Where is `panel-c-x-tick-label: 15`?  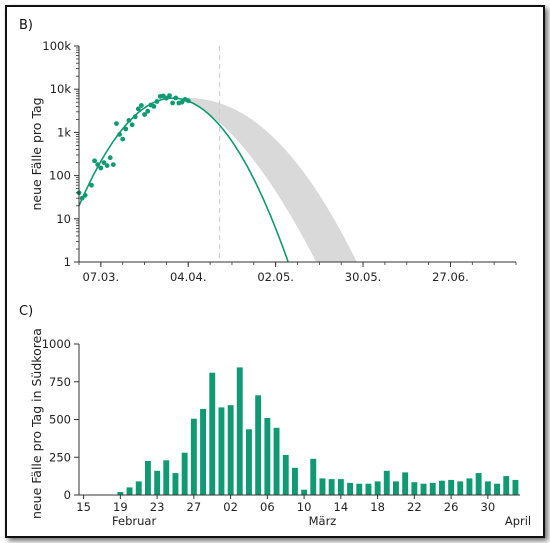
panel-c-x-tick-label: 15 is located at coordinates (83, 507).